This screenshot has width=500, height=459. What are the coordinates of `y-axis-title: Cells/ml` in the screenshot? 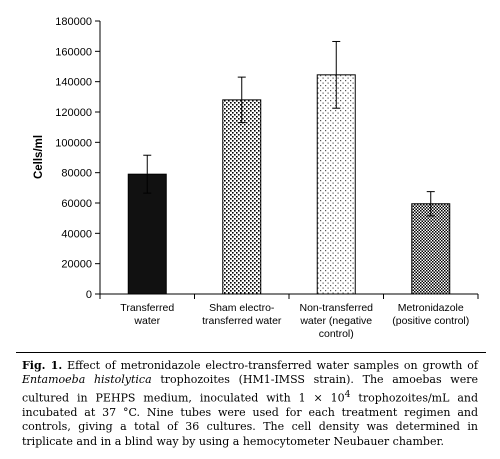 It's located at (39, 157).